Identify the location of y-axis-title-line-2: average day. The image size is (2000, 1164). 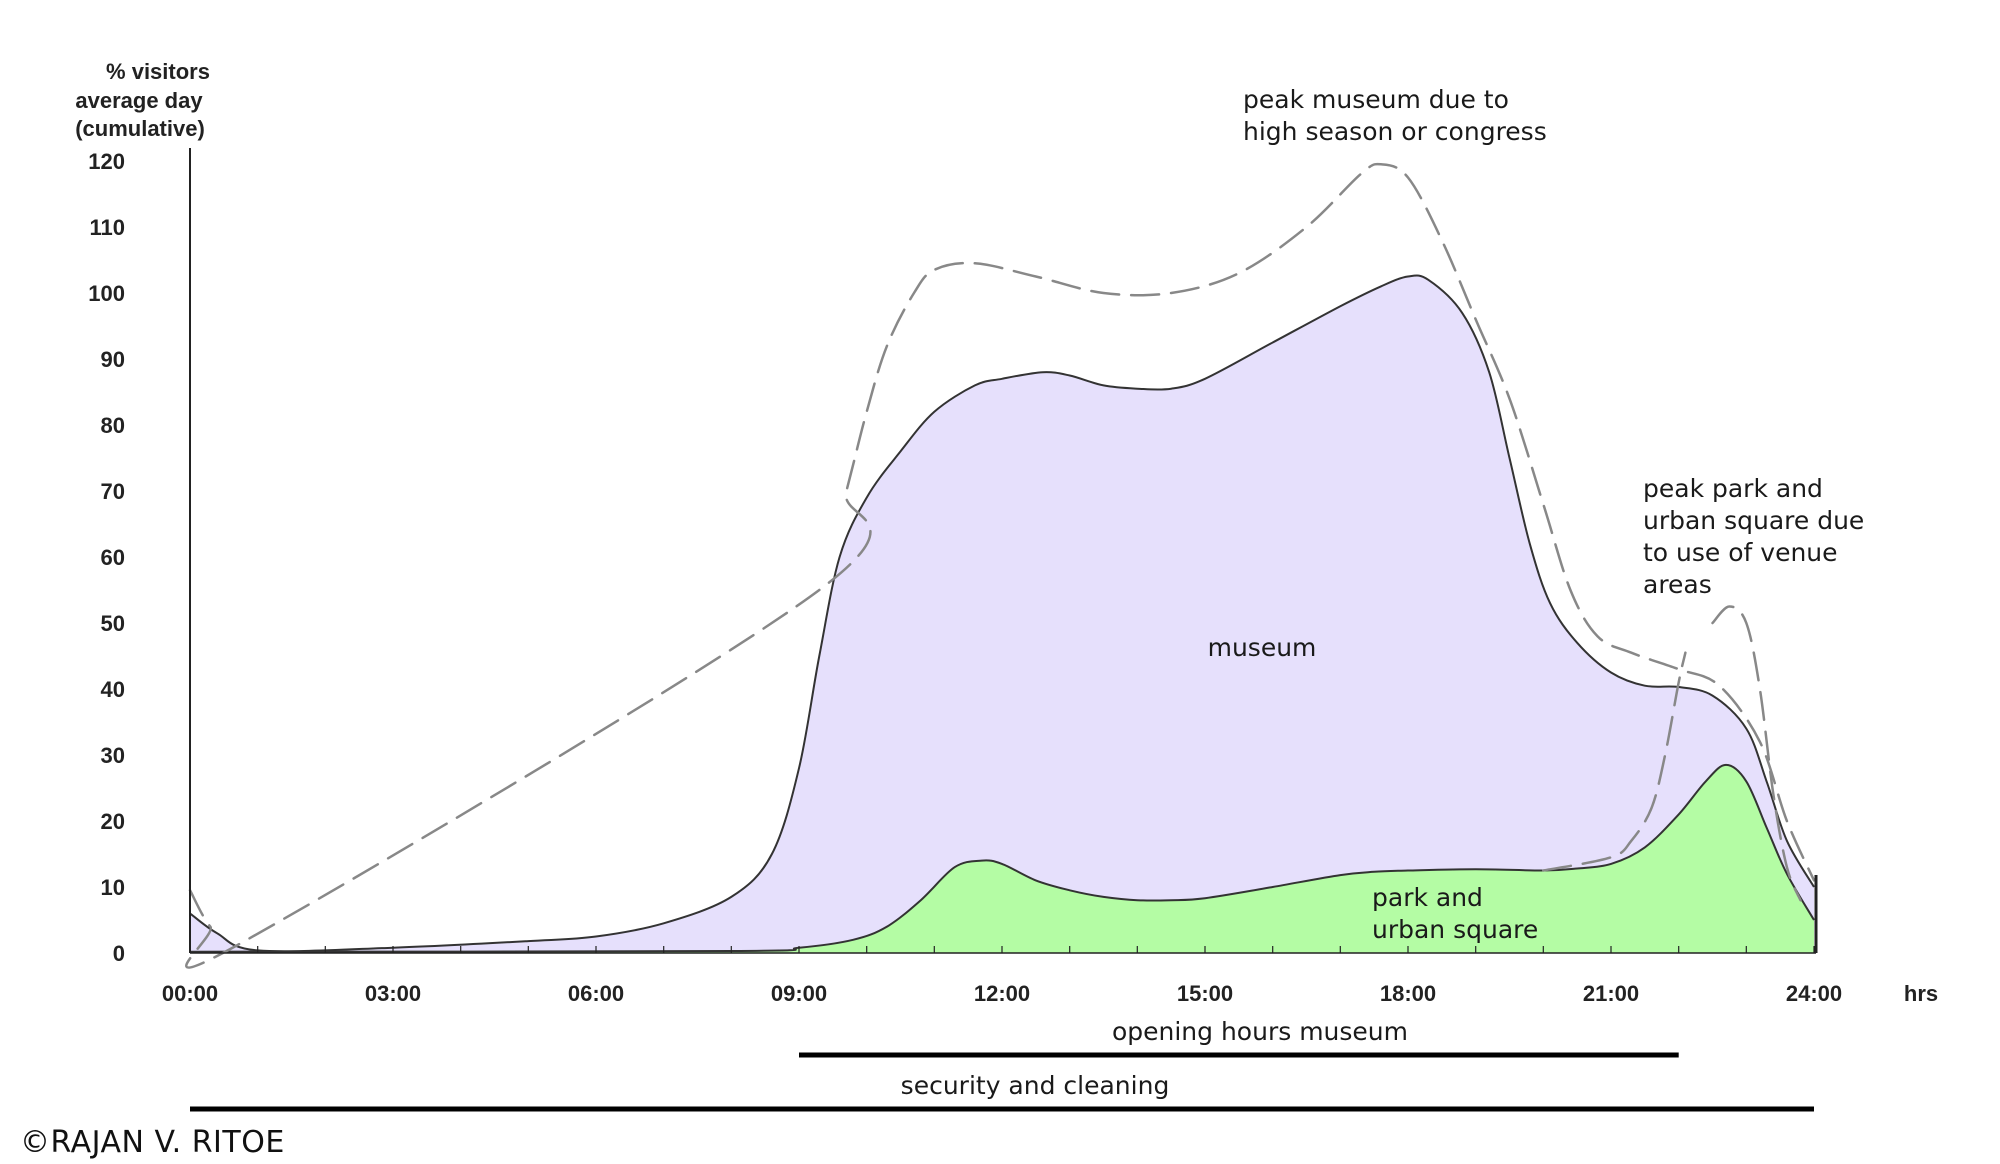
(139, 100).